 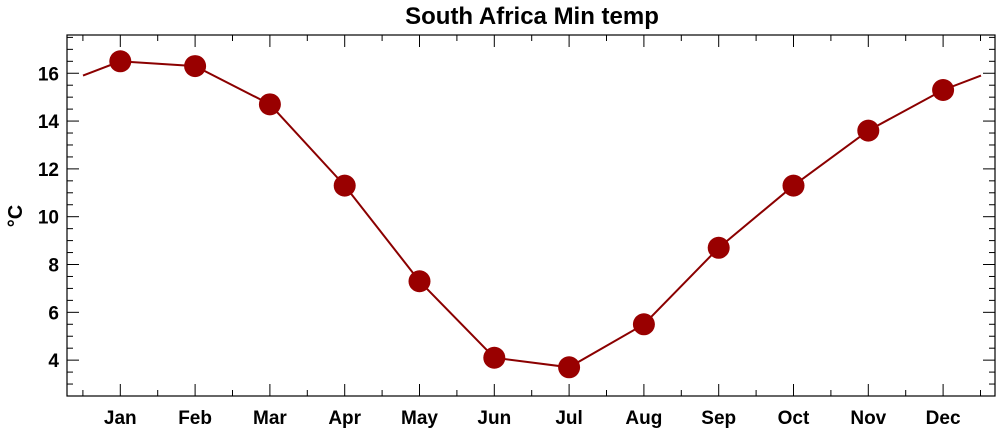 I want to click on y-tick-label: 10, so click(x=48, y=218).